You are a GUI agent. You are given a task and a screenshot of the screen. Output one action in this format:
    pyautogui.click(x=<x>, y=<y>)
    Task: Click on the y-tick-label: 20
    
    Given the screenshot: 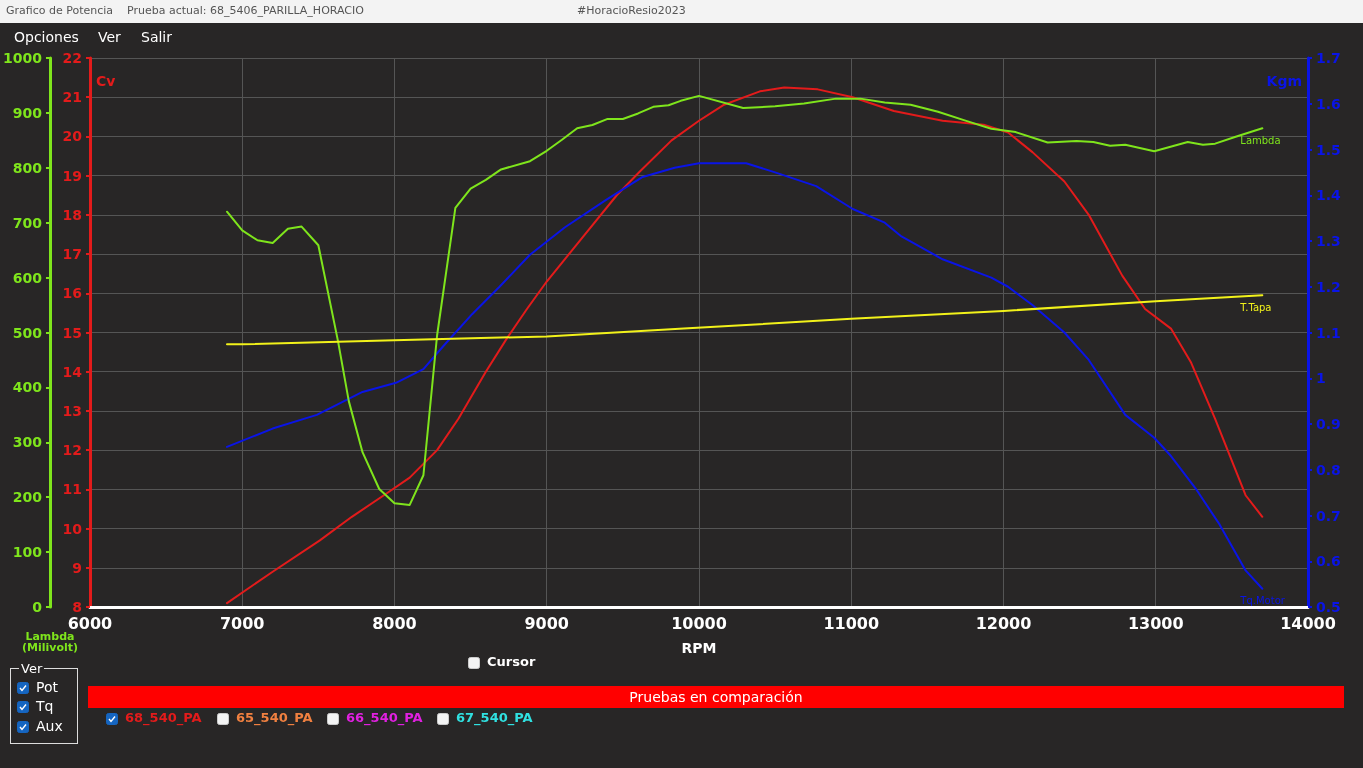 What is the action you would take?
    pyautogui.click(x=72, y=136)
    